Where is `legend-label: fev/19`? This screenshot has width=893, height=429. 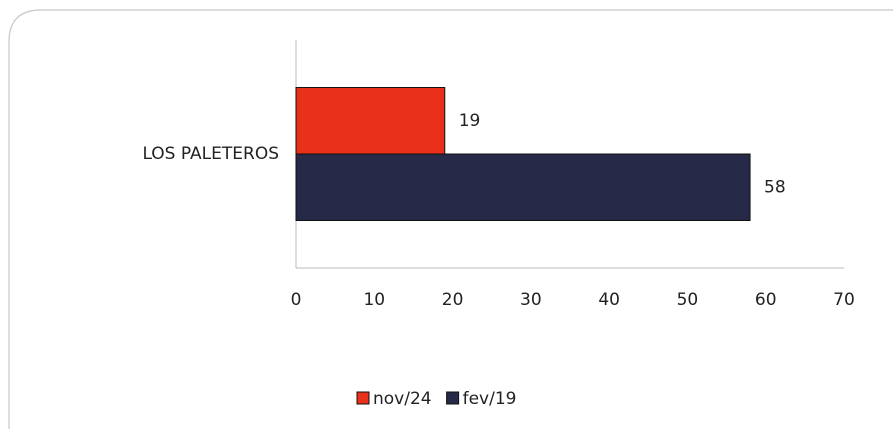 legend-label: fev/19 is located at coordinates (490, 399).